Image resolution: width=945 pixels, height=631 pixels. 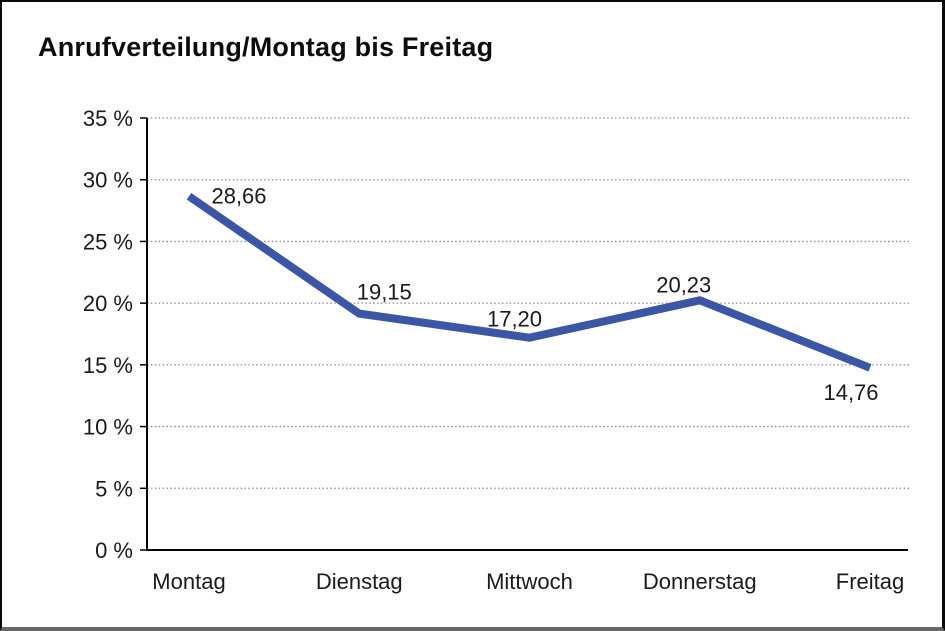 I want to click on chart-title: Anrufverteilung/Montag bis Freitag, so click(x=266, y=47).